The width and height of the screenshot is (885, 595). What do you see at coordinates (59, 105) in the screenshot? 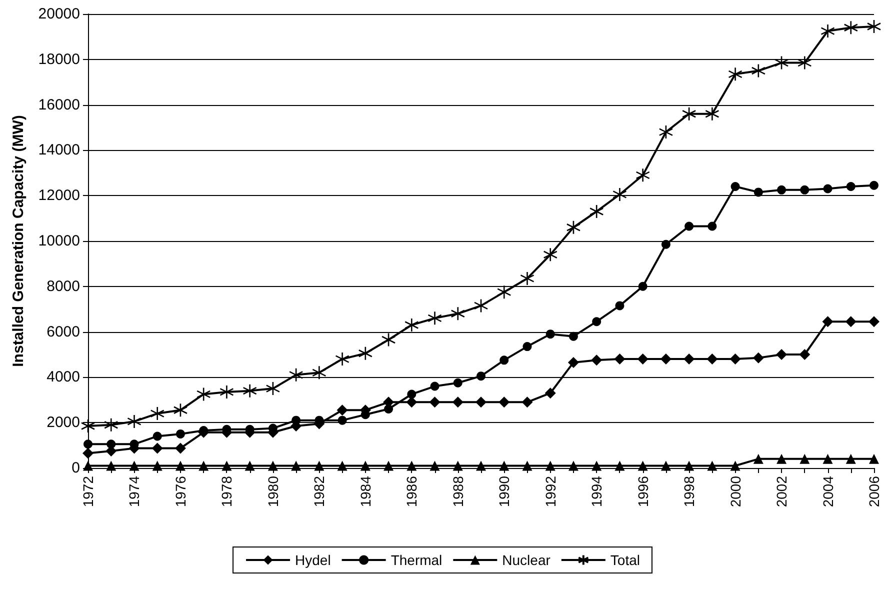
I see `y-tick-label: 16000` at bounding box center [59, 105].